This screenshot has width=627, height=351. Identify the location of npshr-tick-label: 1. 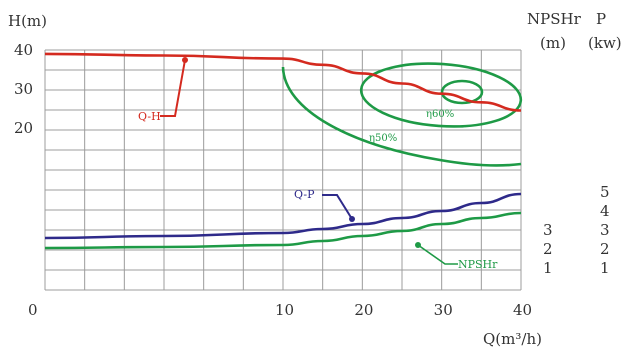
(548, 268).